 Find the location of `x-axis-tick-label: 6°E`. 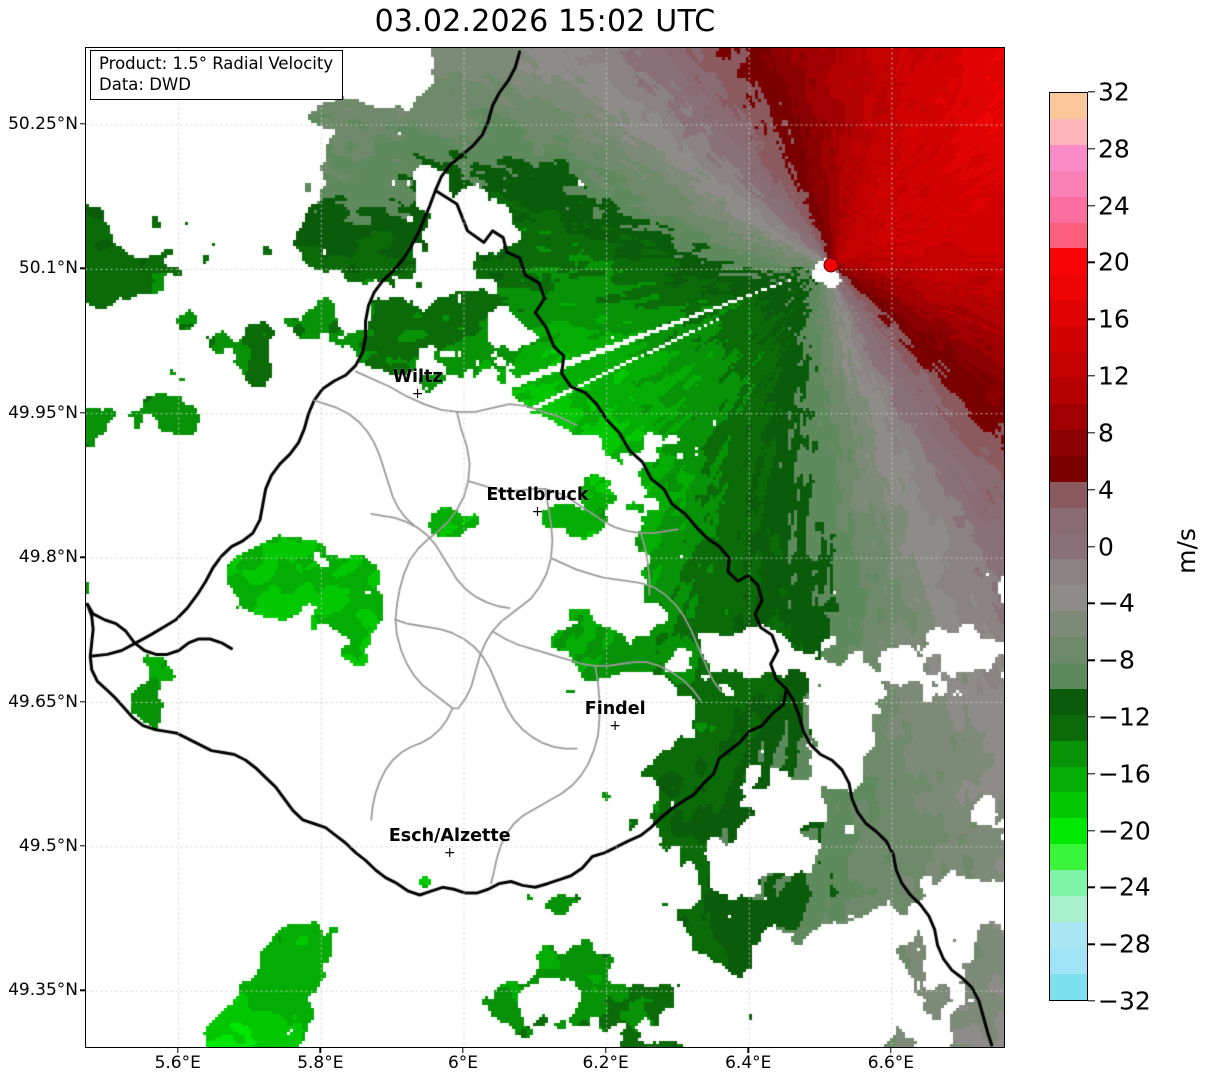

x-axis-tick-label: 6°E is located at coordinates (463, 1063).